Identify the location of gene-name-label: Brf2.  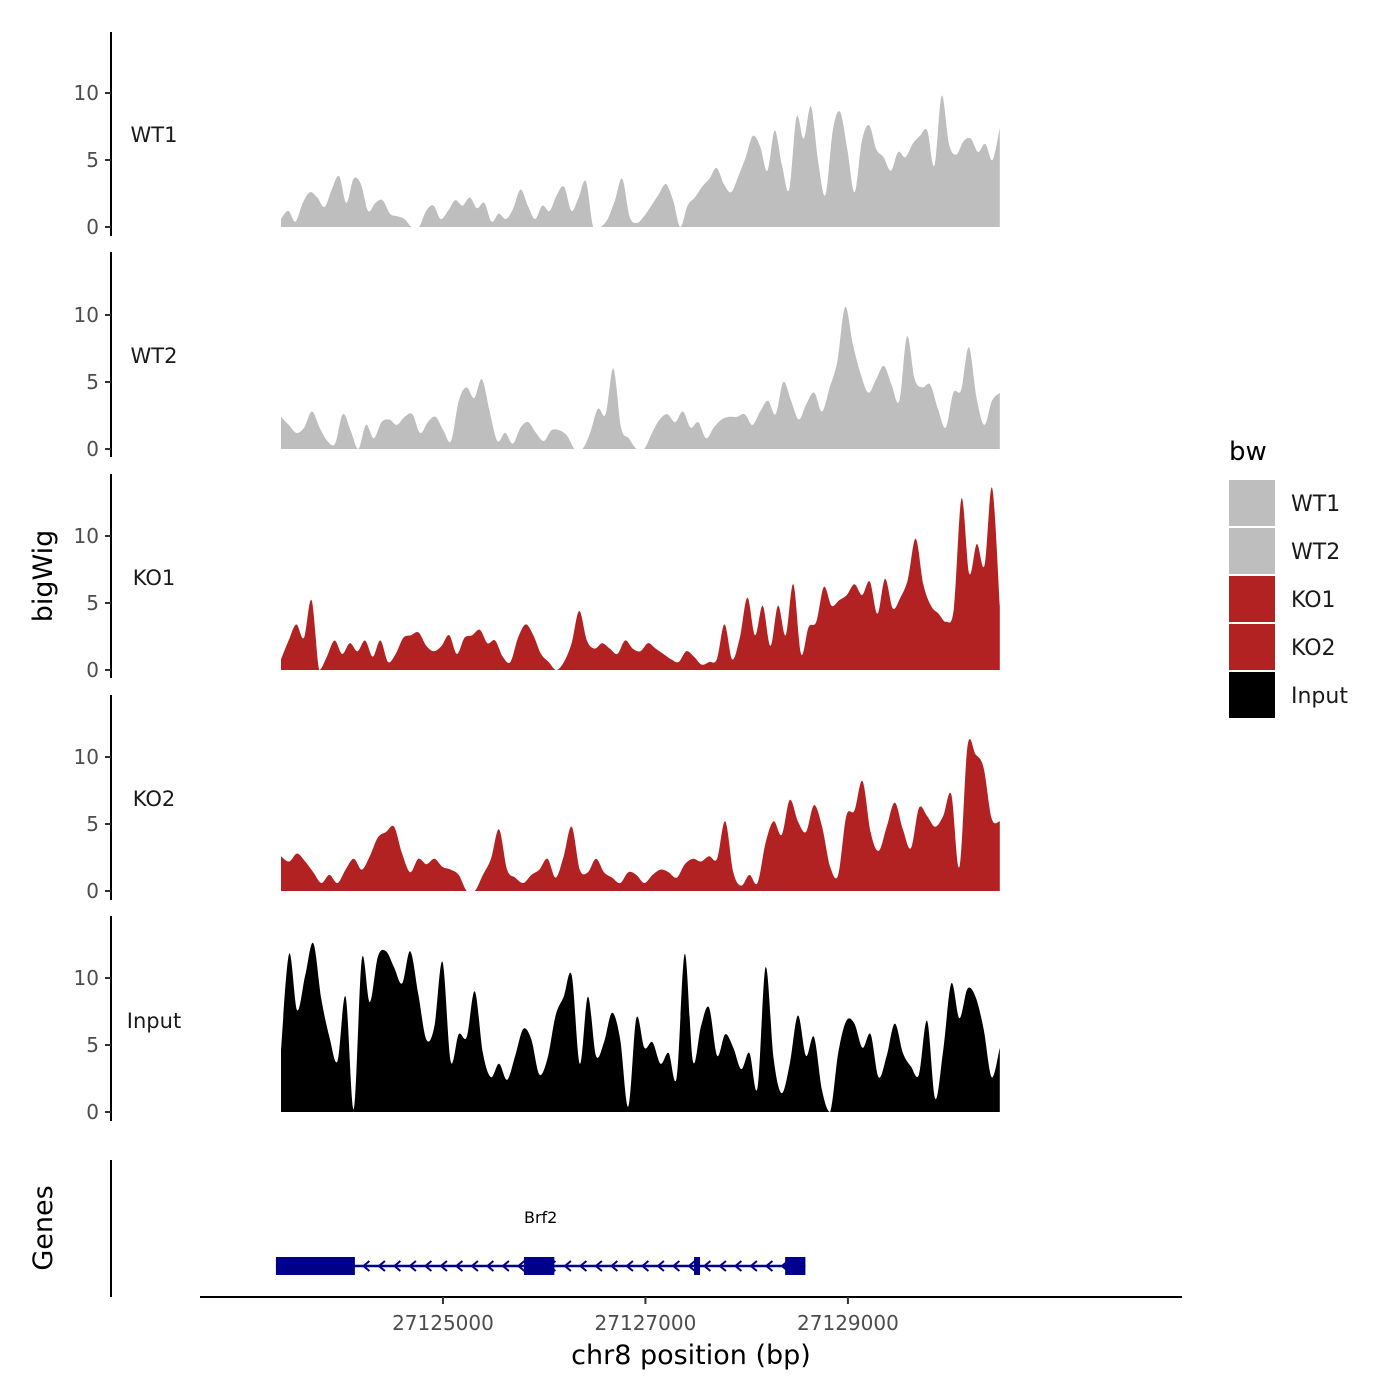
(540, 1217).